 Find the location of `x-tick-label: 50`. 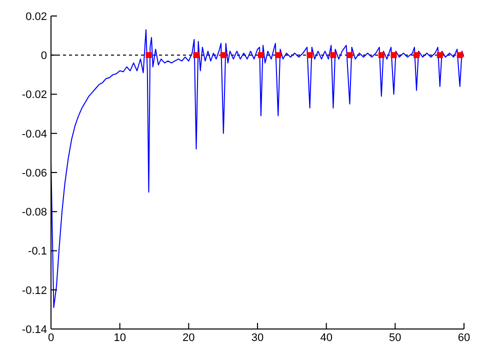

x-tick-label: 50 is located at coordinates (395, 338).